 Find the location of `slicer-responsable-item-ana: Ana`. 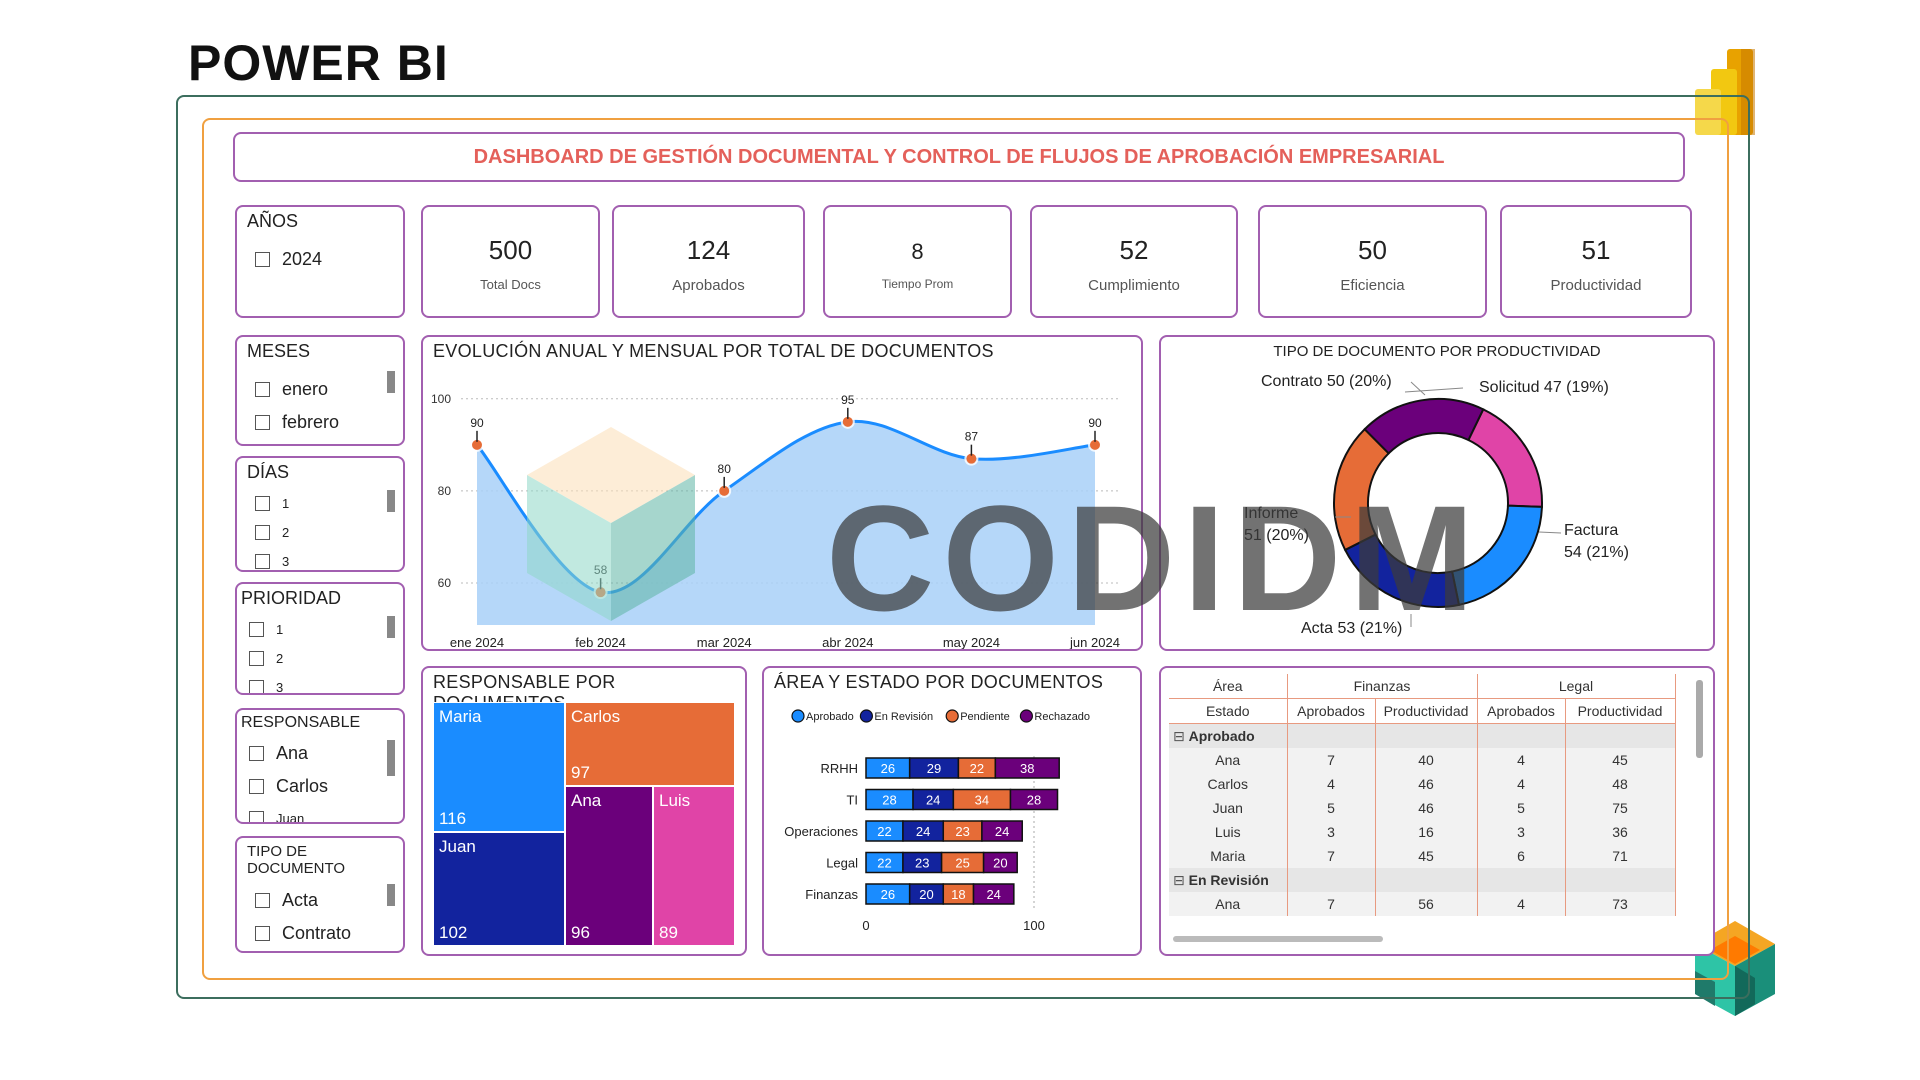

slicer-responsable-item-ana: Ana is located at coordinates (278, 753).